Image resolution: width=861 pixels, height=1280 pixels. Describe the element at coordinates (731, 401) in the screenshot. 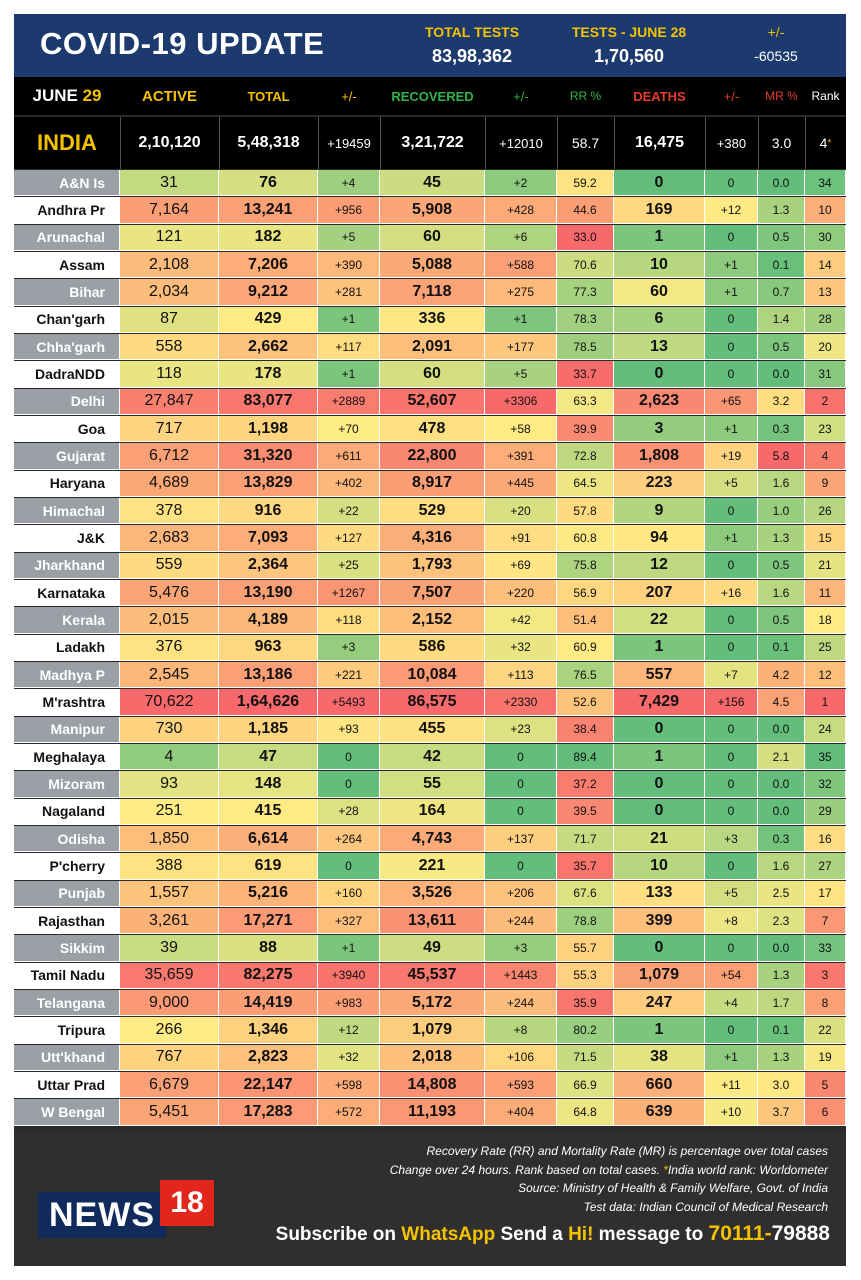

I see `deaths-change-cell: +65` at that location.